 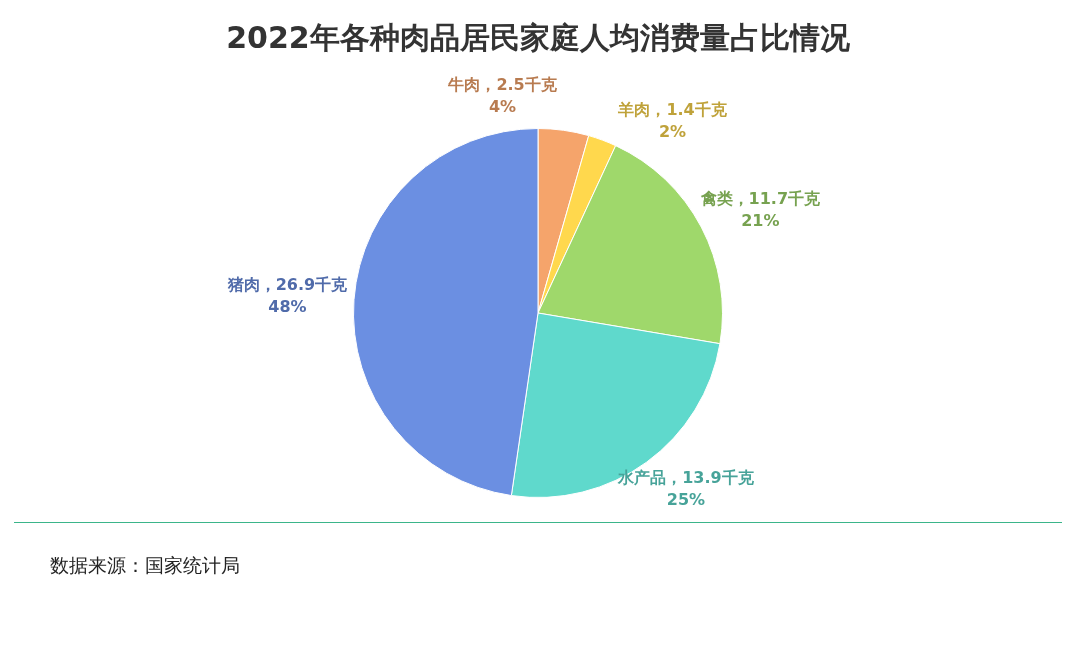 What do you see at coordinates (145, 565) in the screenshot?
I see `source-note: 数据来源：国家统计局` at bounding box center [145, 565].